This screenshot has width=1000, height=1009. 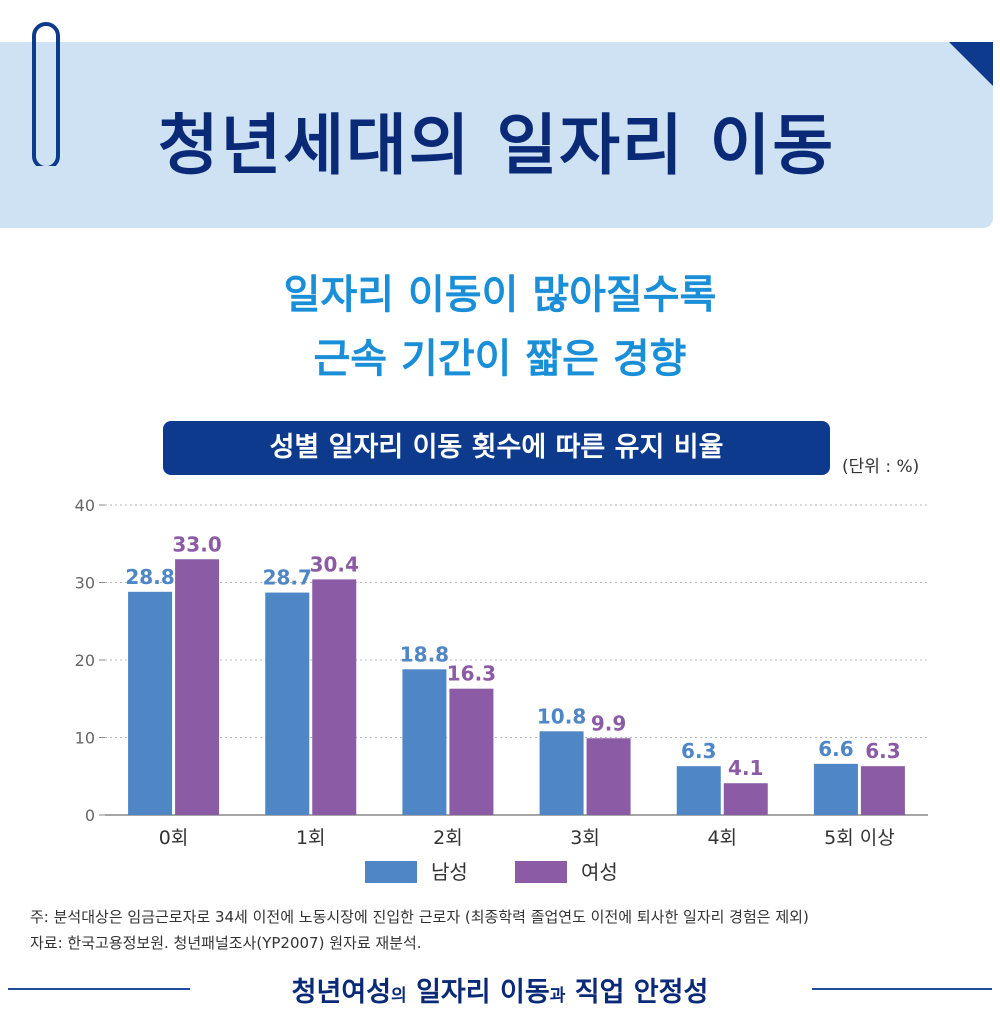 I want to click on paperclip-icon, so click(x=46, y=94).